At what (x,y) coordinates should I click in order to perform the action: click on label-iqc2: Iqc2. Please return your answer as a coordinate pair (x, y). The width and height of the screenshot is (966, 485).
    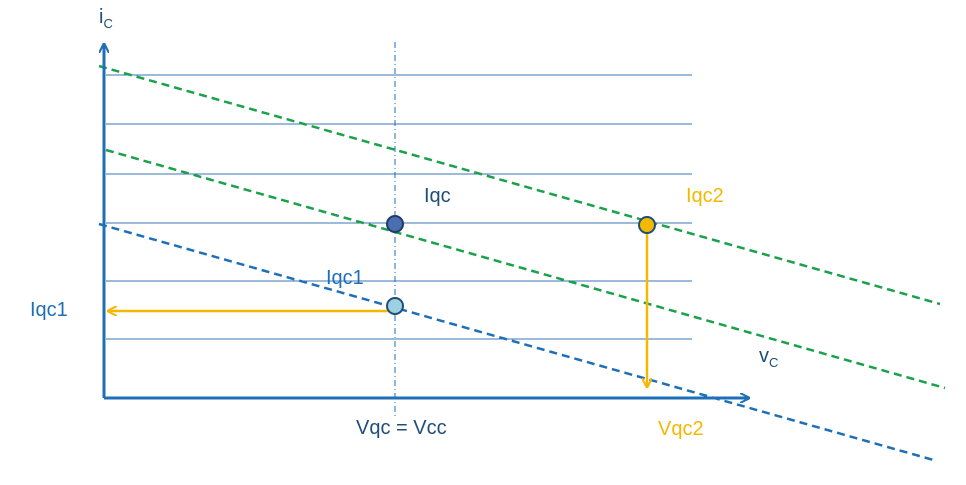
    Looking at the image, I should click on (705, 196).